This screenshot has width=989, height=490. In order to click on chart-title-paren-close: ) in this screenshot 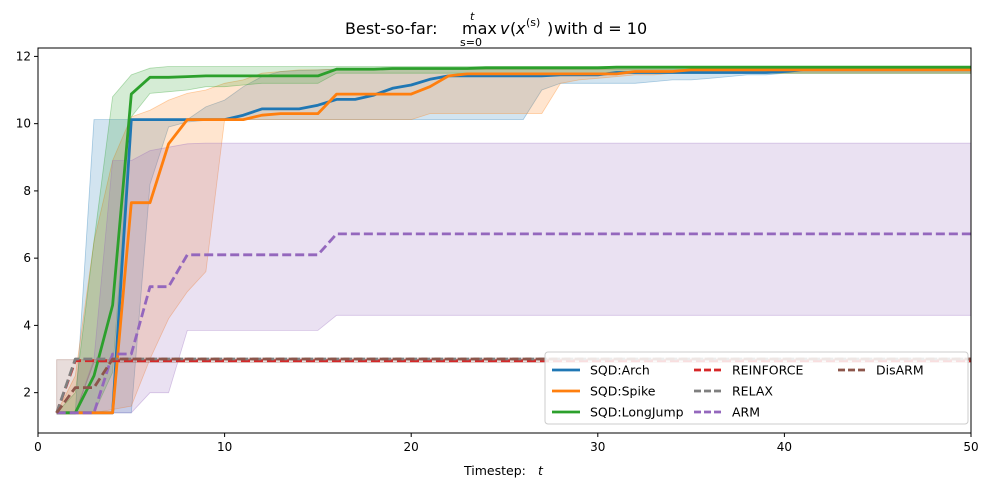, I will do `click(550, 28)`.